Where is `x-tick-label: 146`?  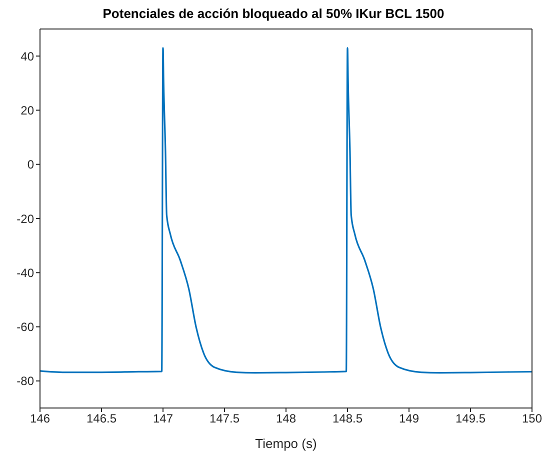
x-tick-label: 146 is located at coordinates (40, 419).